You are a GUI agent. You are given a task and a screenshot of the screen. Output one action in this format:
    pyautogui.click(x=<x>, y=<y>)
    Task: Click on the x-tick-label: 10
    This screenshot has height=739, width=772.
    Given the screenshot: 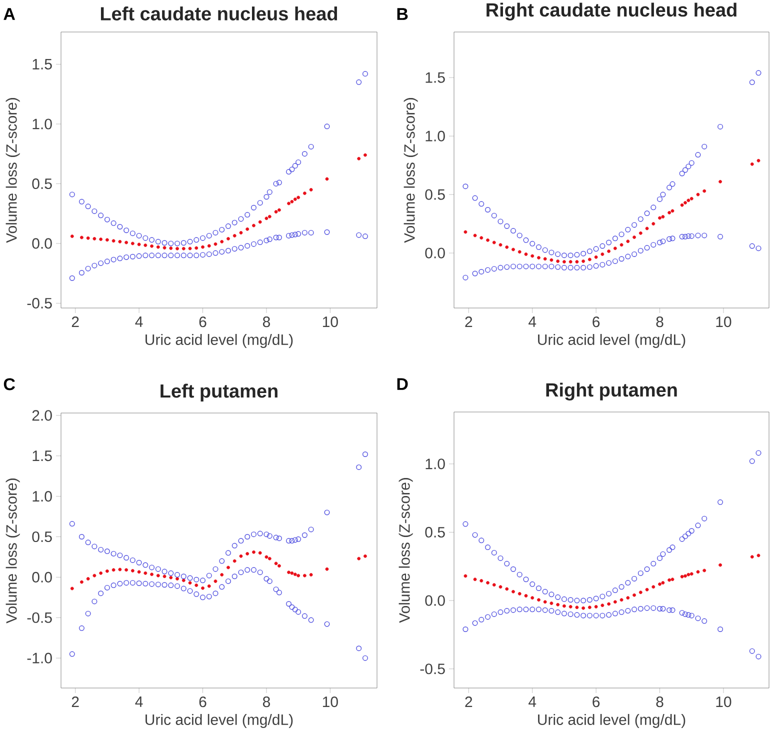 What is the action you would take?
    pyautogui.click(x=724, y=322)
    